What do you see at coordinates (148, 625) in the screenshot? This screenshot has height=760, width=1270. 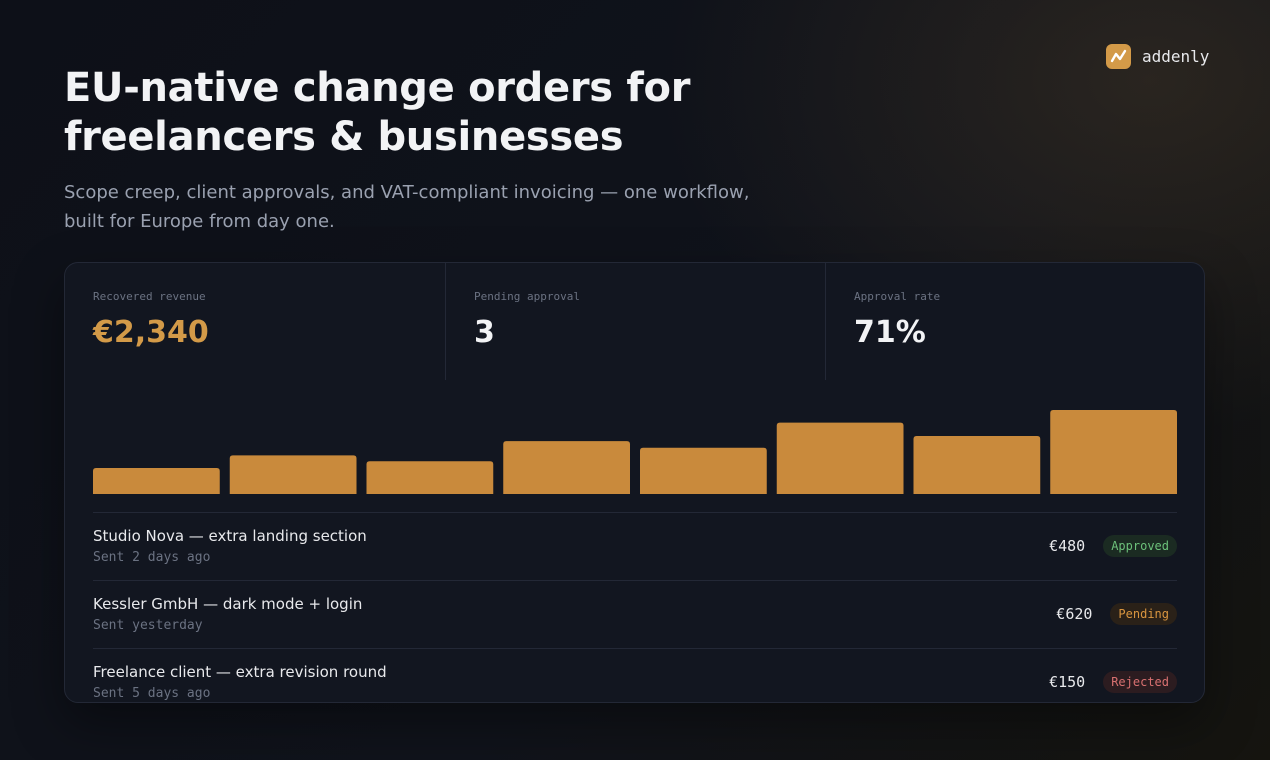 I see `order-sent: Sent yesterday` at bounding box center [148, 625].